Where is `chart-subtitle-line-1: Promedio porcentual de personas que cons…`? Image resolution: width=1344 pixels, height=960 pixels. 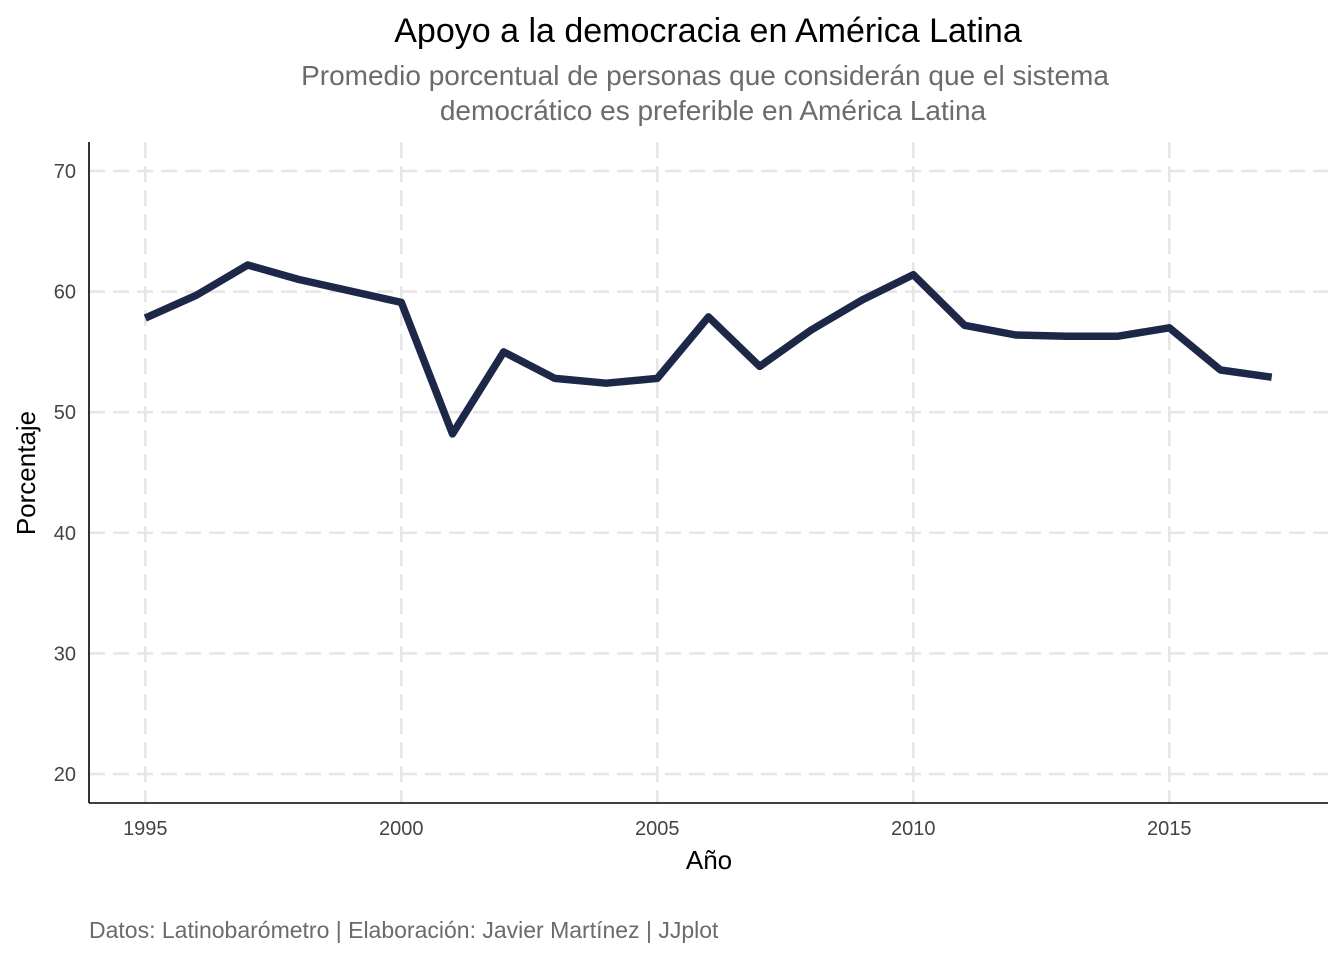
chart-subtitle-line-1: Promedio porcentual de personas que cons… is located at coordinates (705, 75).